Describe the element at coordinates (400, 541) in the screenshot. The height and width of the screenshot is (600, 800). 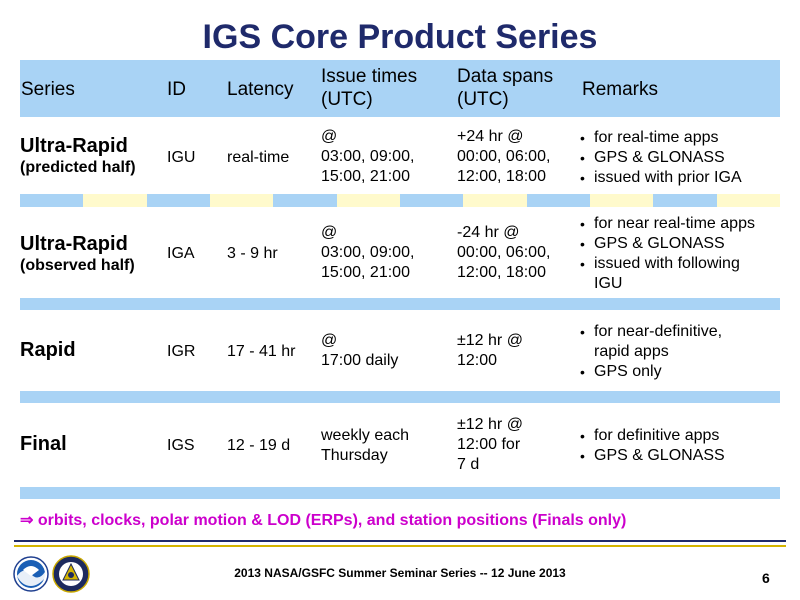
I see `footer-rule-navy` at that location.